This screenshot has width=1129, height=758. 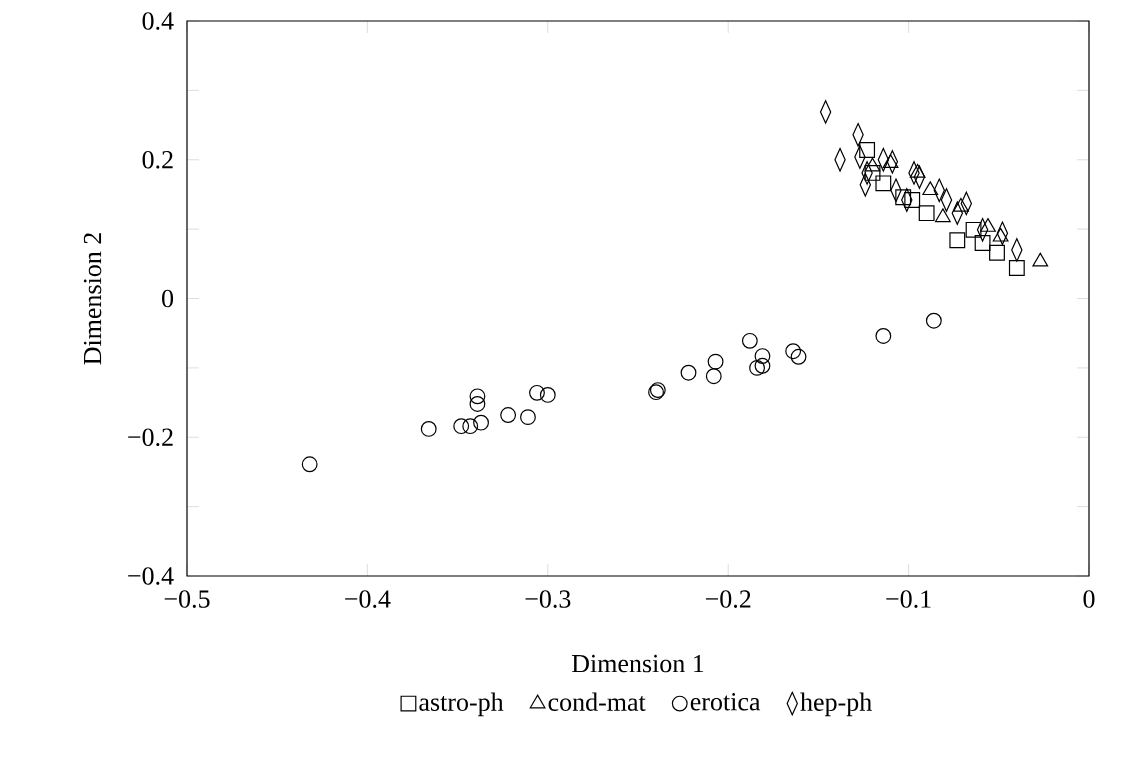 What do you see at coordinates (548, 599) in the screenshot?
I see `x-tick-label: −0.3` at bounding box center [548, 599].